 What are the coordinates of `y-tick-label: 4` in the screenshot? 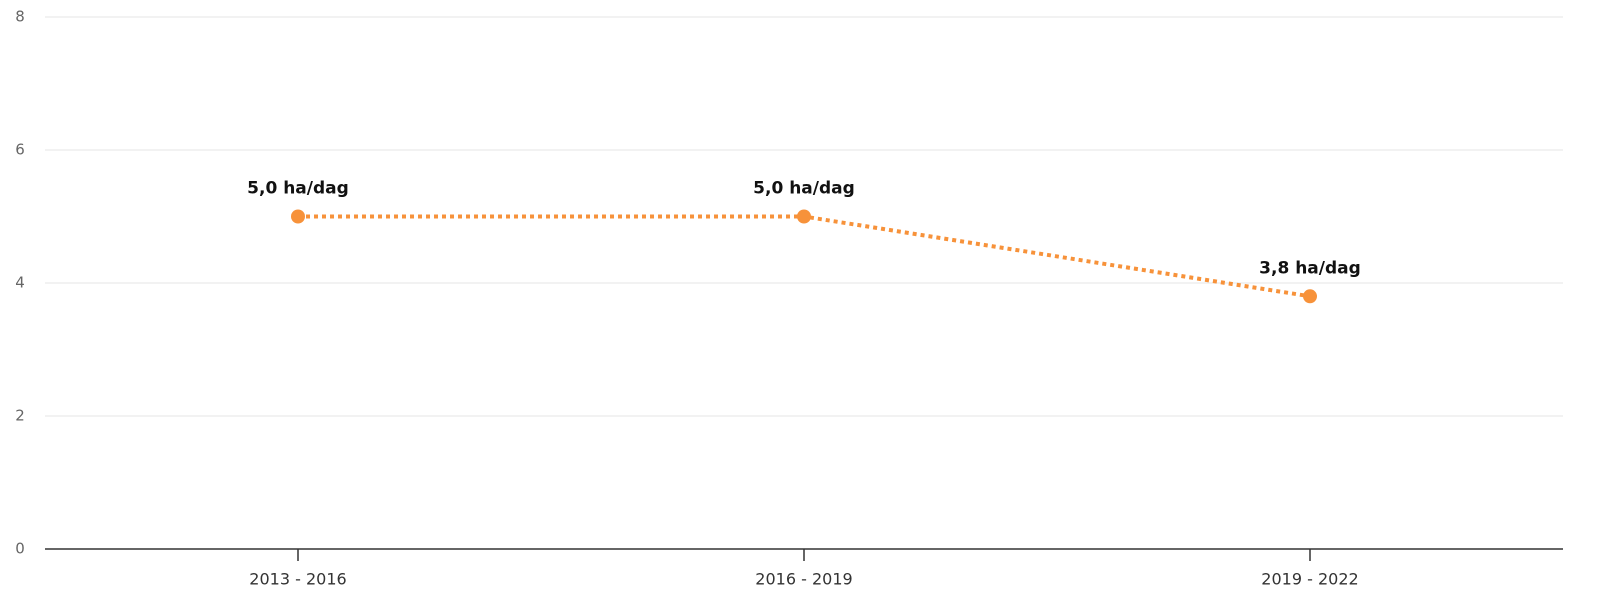 It's located at (20, 283).